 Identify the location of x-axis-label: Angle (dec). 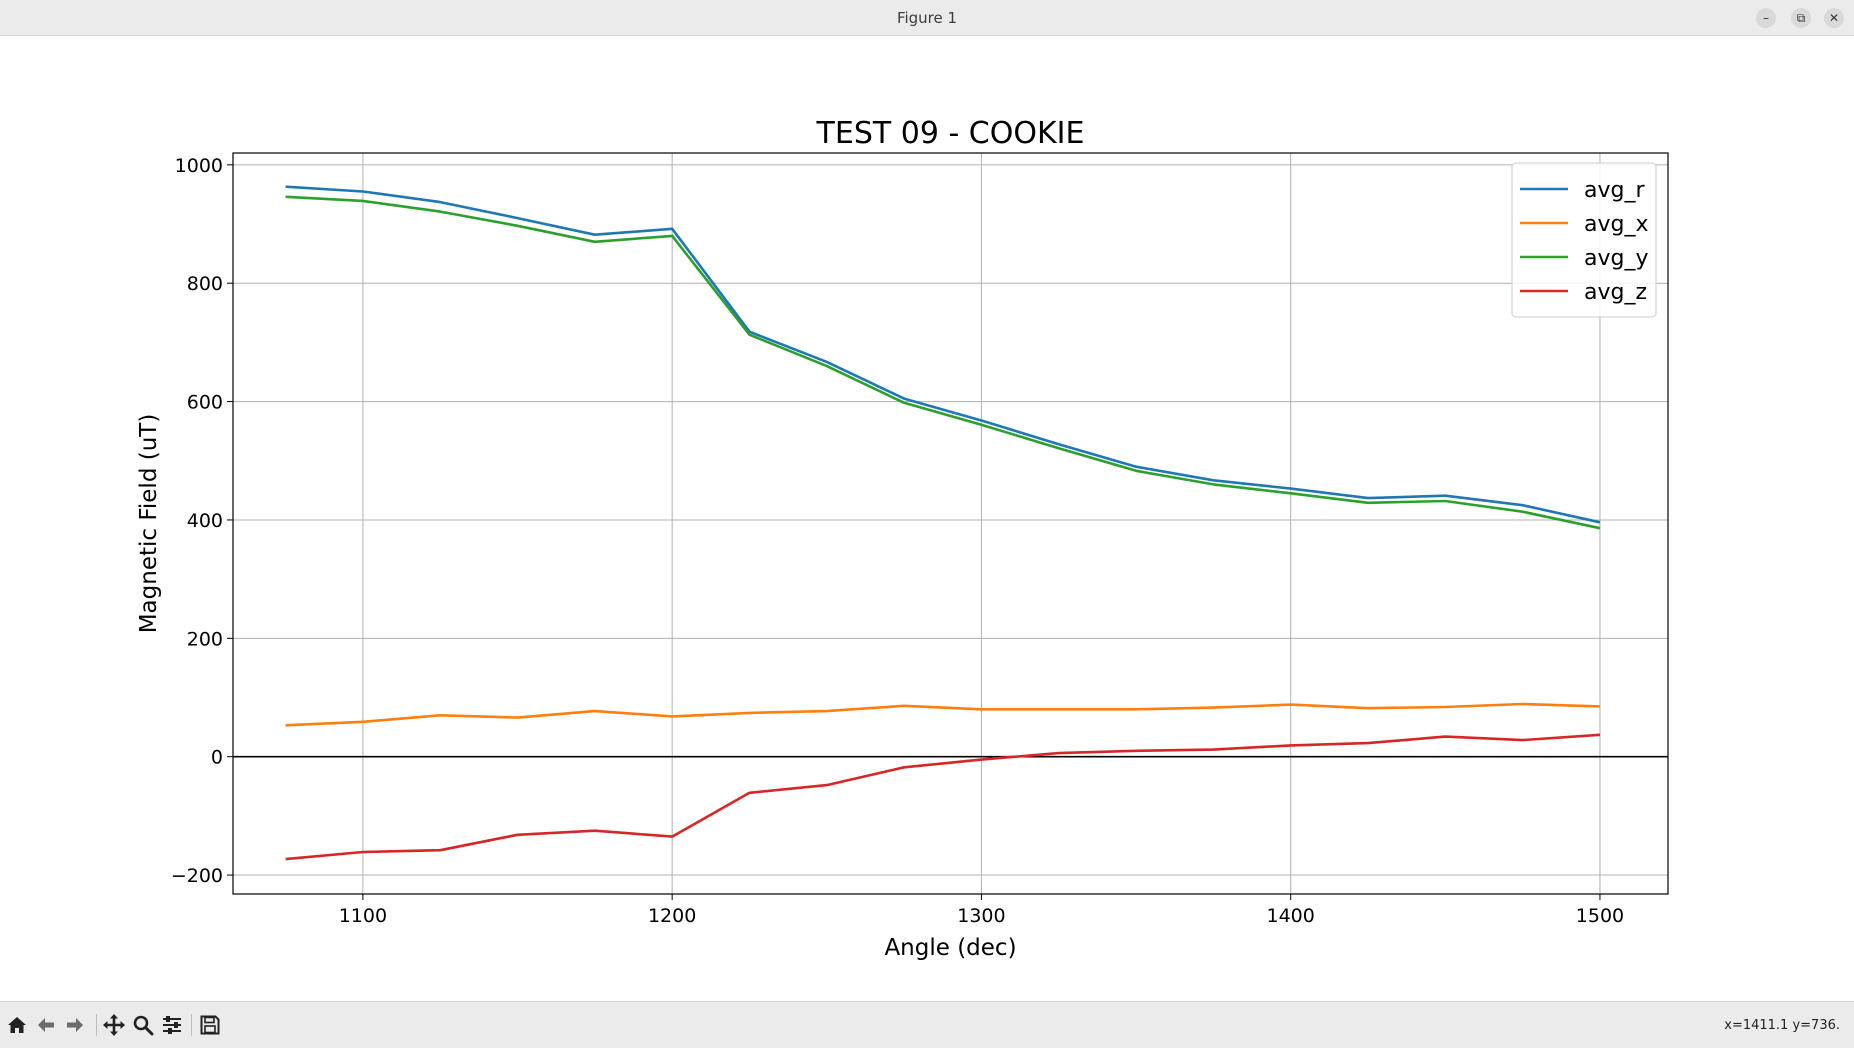
(950, 948).